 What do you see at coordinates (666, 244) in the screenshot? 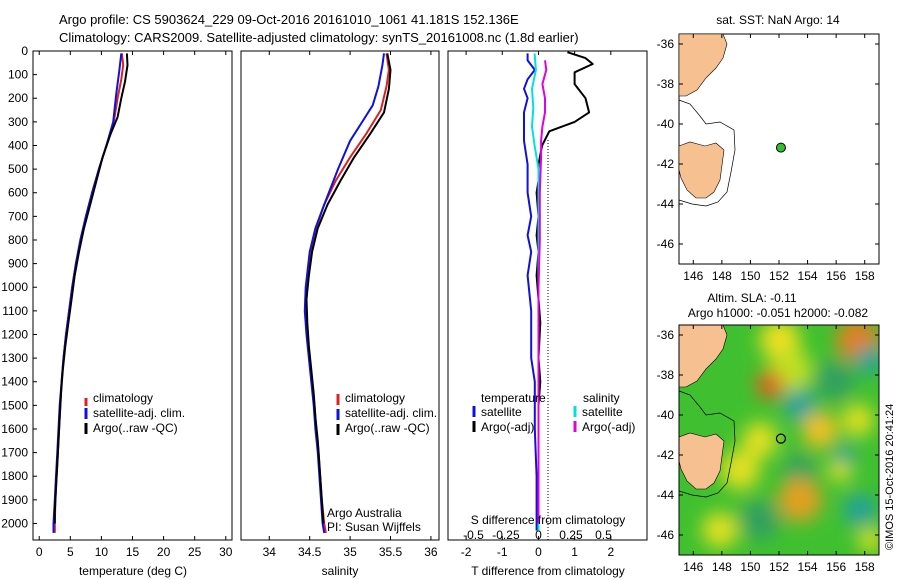
I see `lat-tick-label: -46` at bounding box center [666, 244].